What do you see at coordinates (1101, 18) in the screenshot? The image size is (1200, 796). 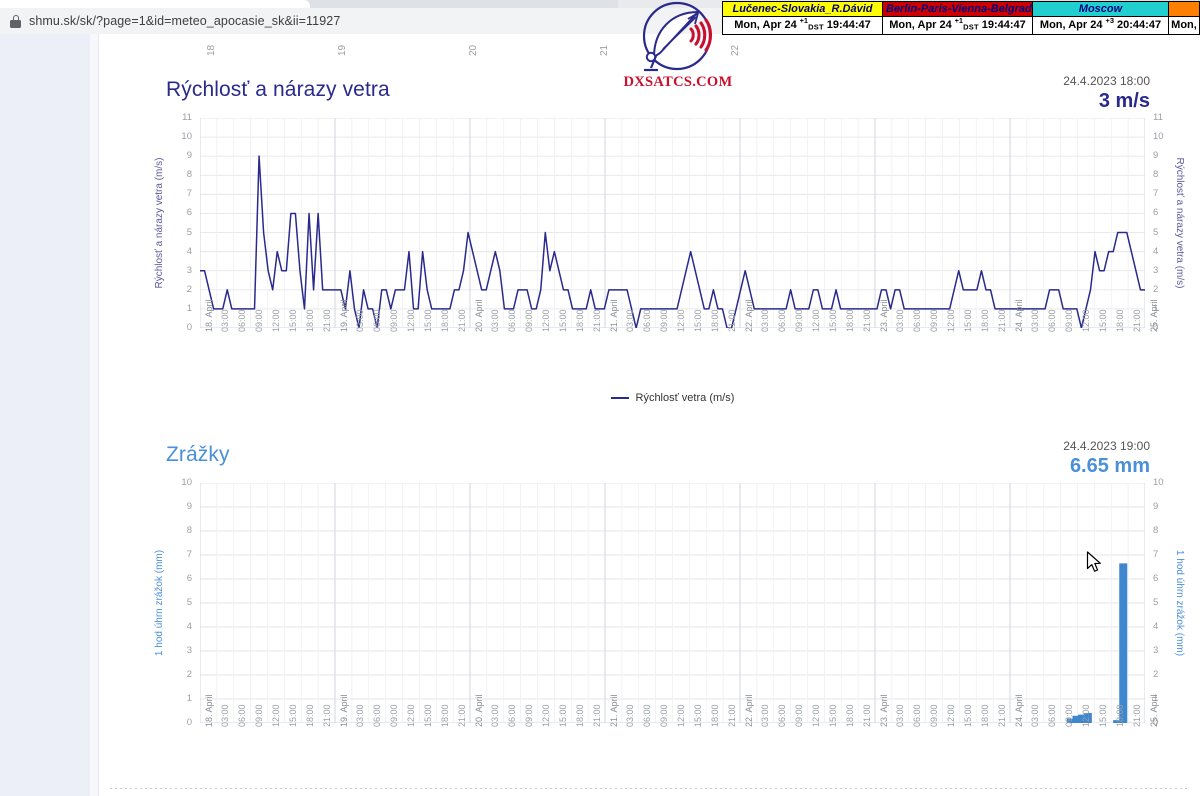 I see `world-clock-3: Moscow Mon, Apr 24 +3 20:44:47` at bounding box center [1101, 18].